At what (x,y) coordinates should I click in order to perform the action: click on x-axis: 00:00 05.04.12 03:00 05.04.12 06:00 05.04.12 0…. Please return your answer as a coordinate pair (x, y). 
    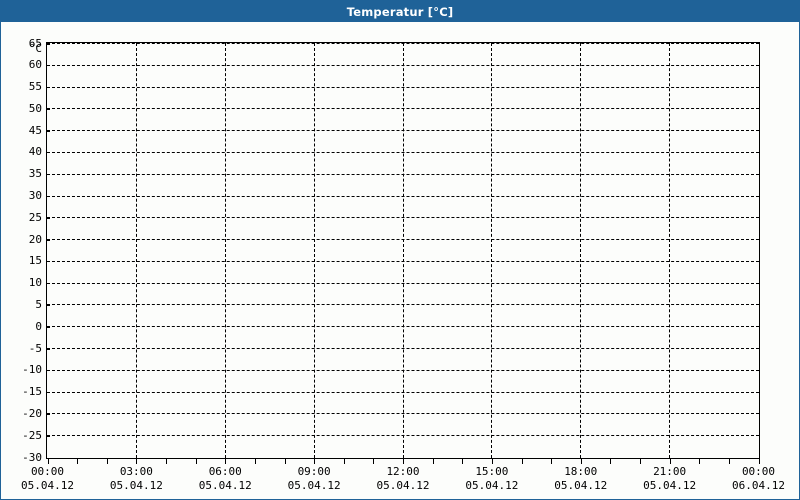
    Looking at the image, I should click on (400, 479).